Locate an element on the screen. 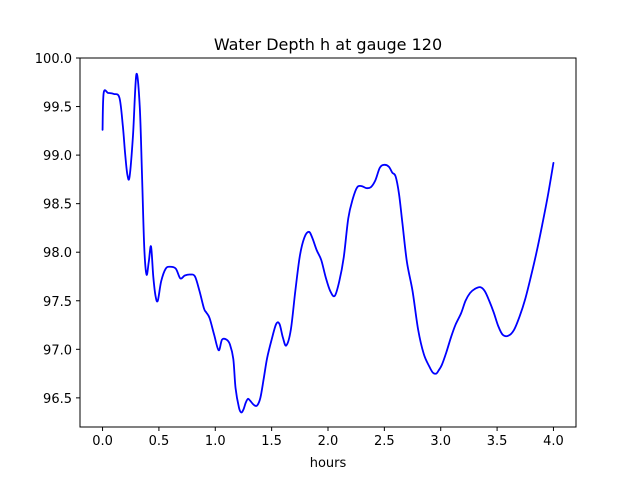 This screenshot has height=480, width=640. x-axis-label: hours is located at coordinates (328, 463).